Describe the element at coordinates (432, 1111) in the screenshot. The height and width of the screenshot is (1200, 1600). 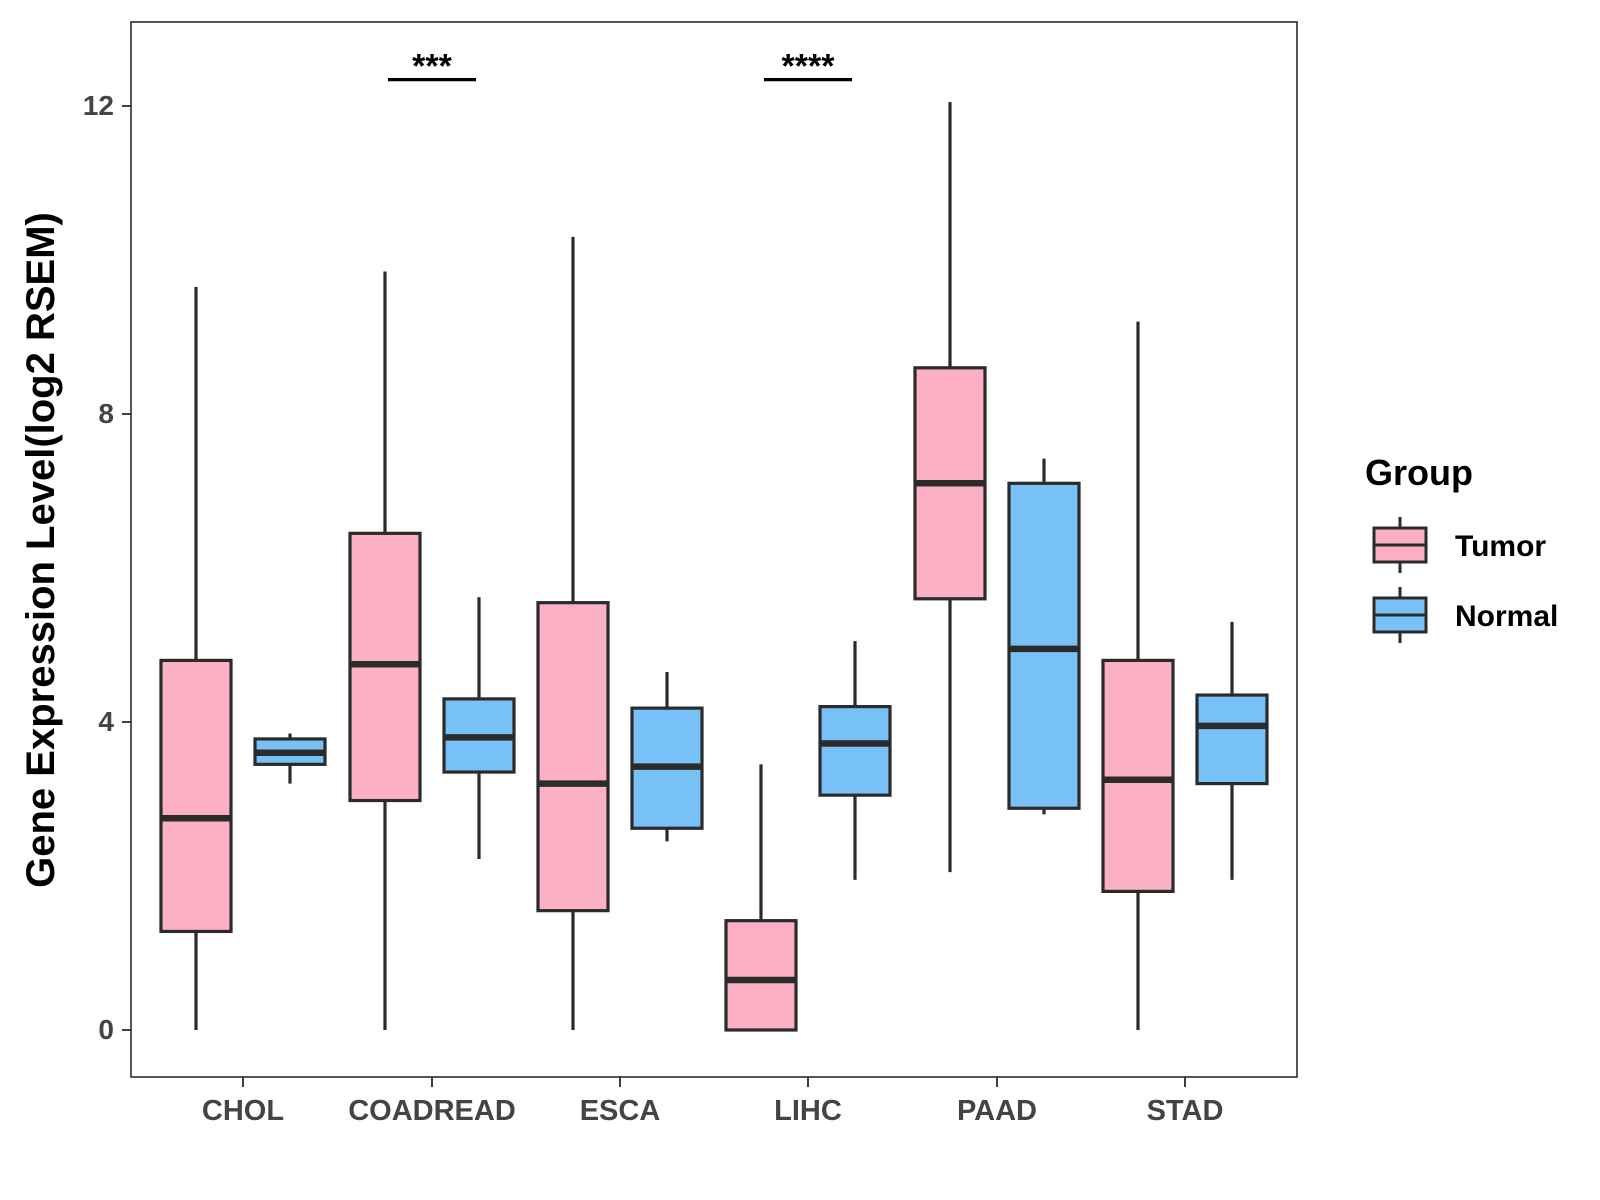
I see `x-tick-label-coadread: COADREAD` at that location.